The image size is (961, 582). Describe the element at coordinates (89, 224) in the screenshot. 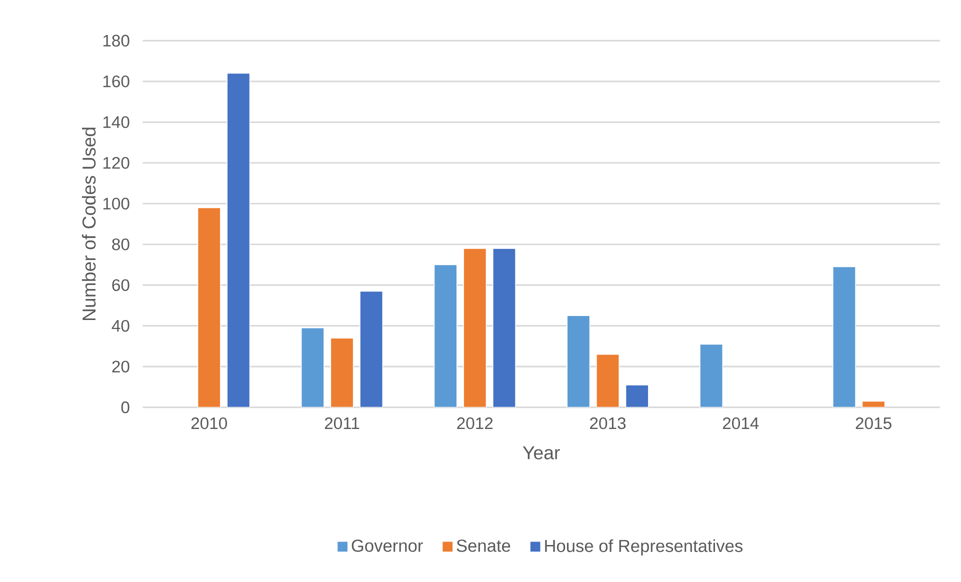

I see `y-axis-title: Number of Codes Used` at that location.